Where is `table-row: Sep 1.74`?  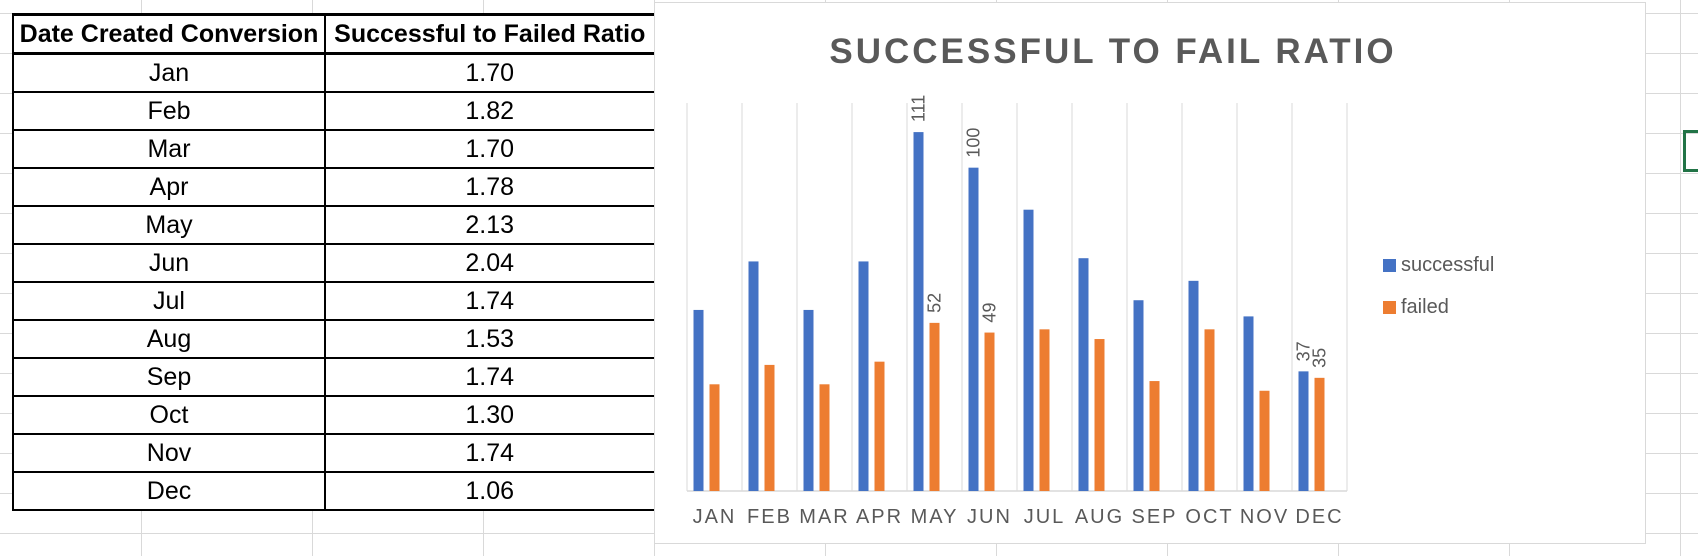
table-row: Sep 1.74 is located at coordinates (334, 377).